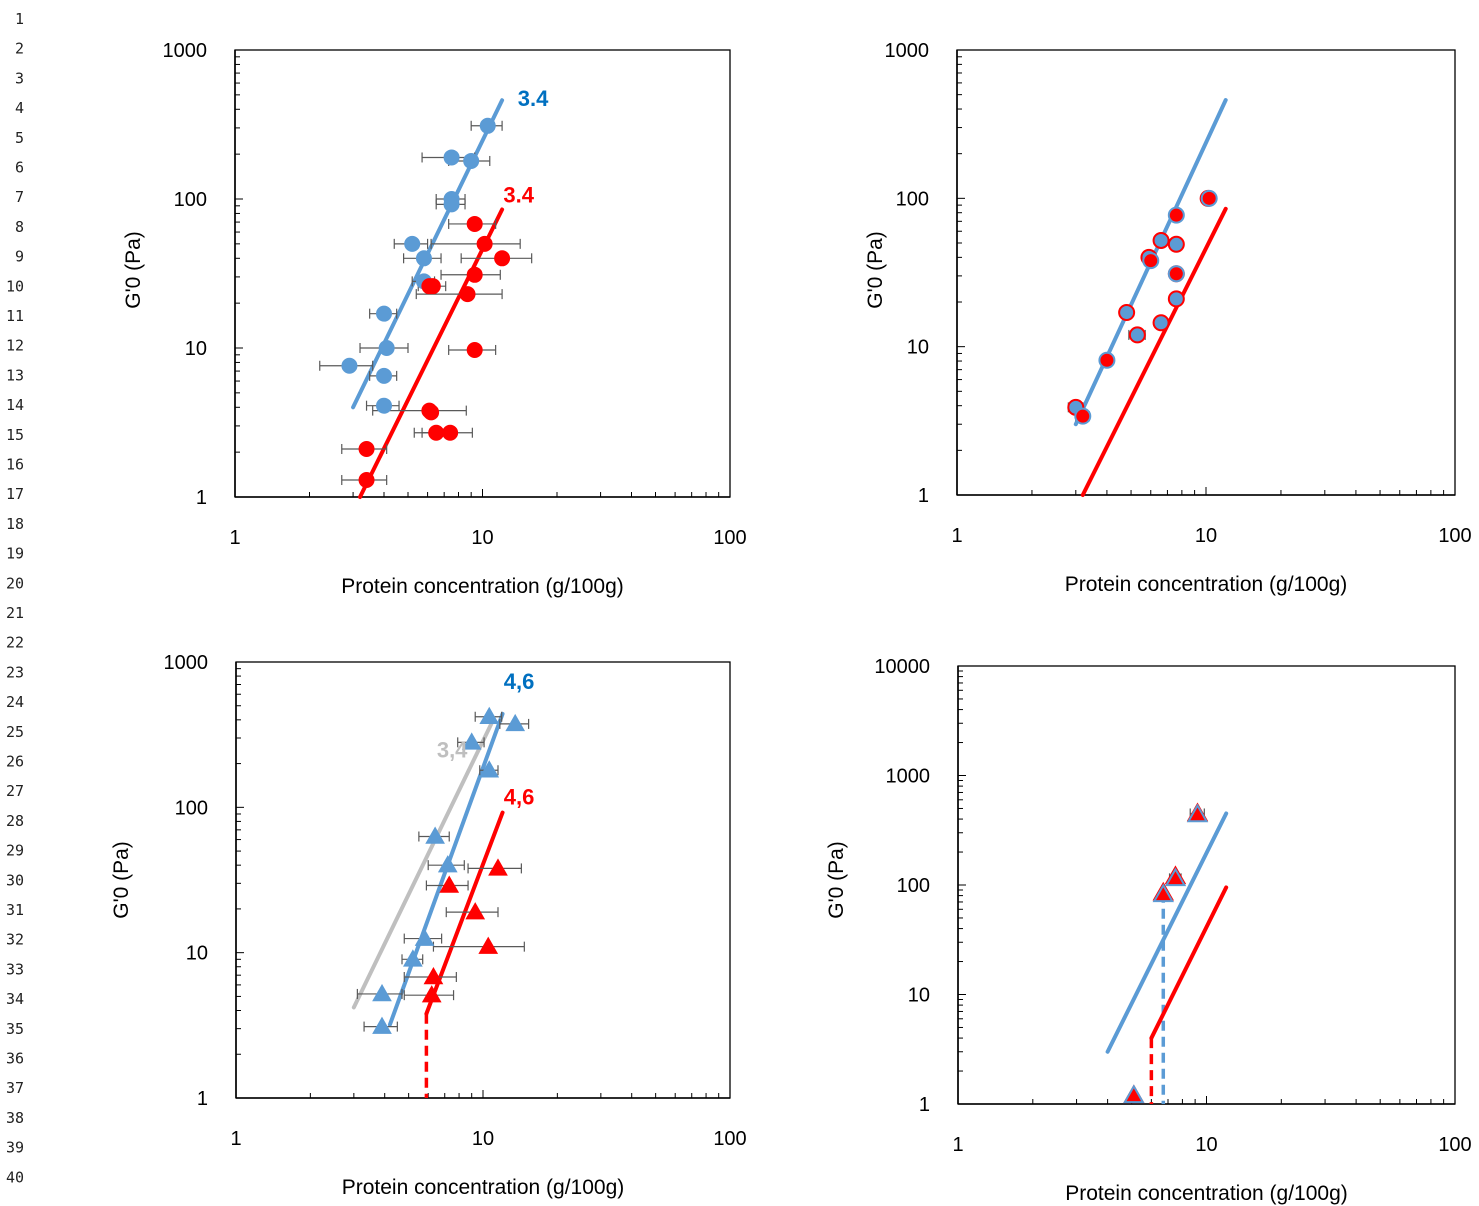 Image resolution: width=1479 pixels, height=1206 pixels. Describe the element at coordinates (15, 940) in the screenshot. I see `line-number: 32` at that location.